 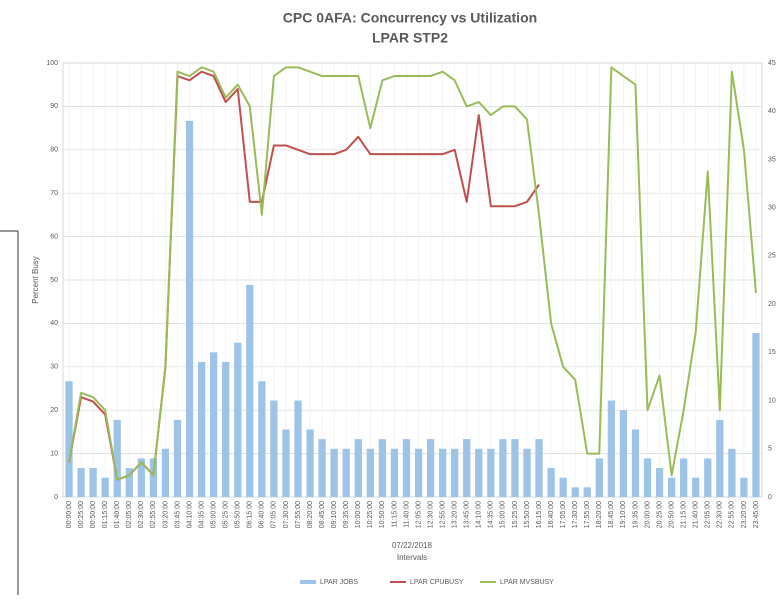 What do you see at coordinates (515, 514) in the screenshot?
I see `x-tick-label: 15:25:00` at bounding box center [515, 514].